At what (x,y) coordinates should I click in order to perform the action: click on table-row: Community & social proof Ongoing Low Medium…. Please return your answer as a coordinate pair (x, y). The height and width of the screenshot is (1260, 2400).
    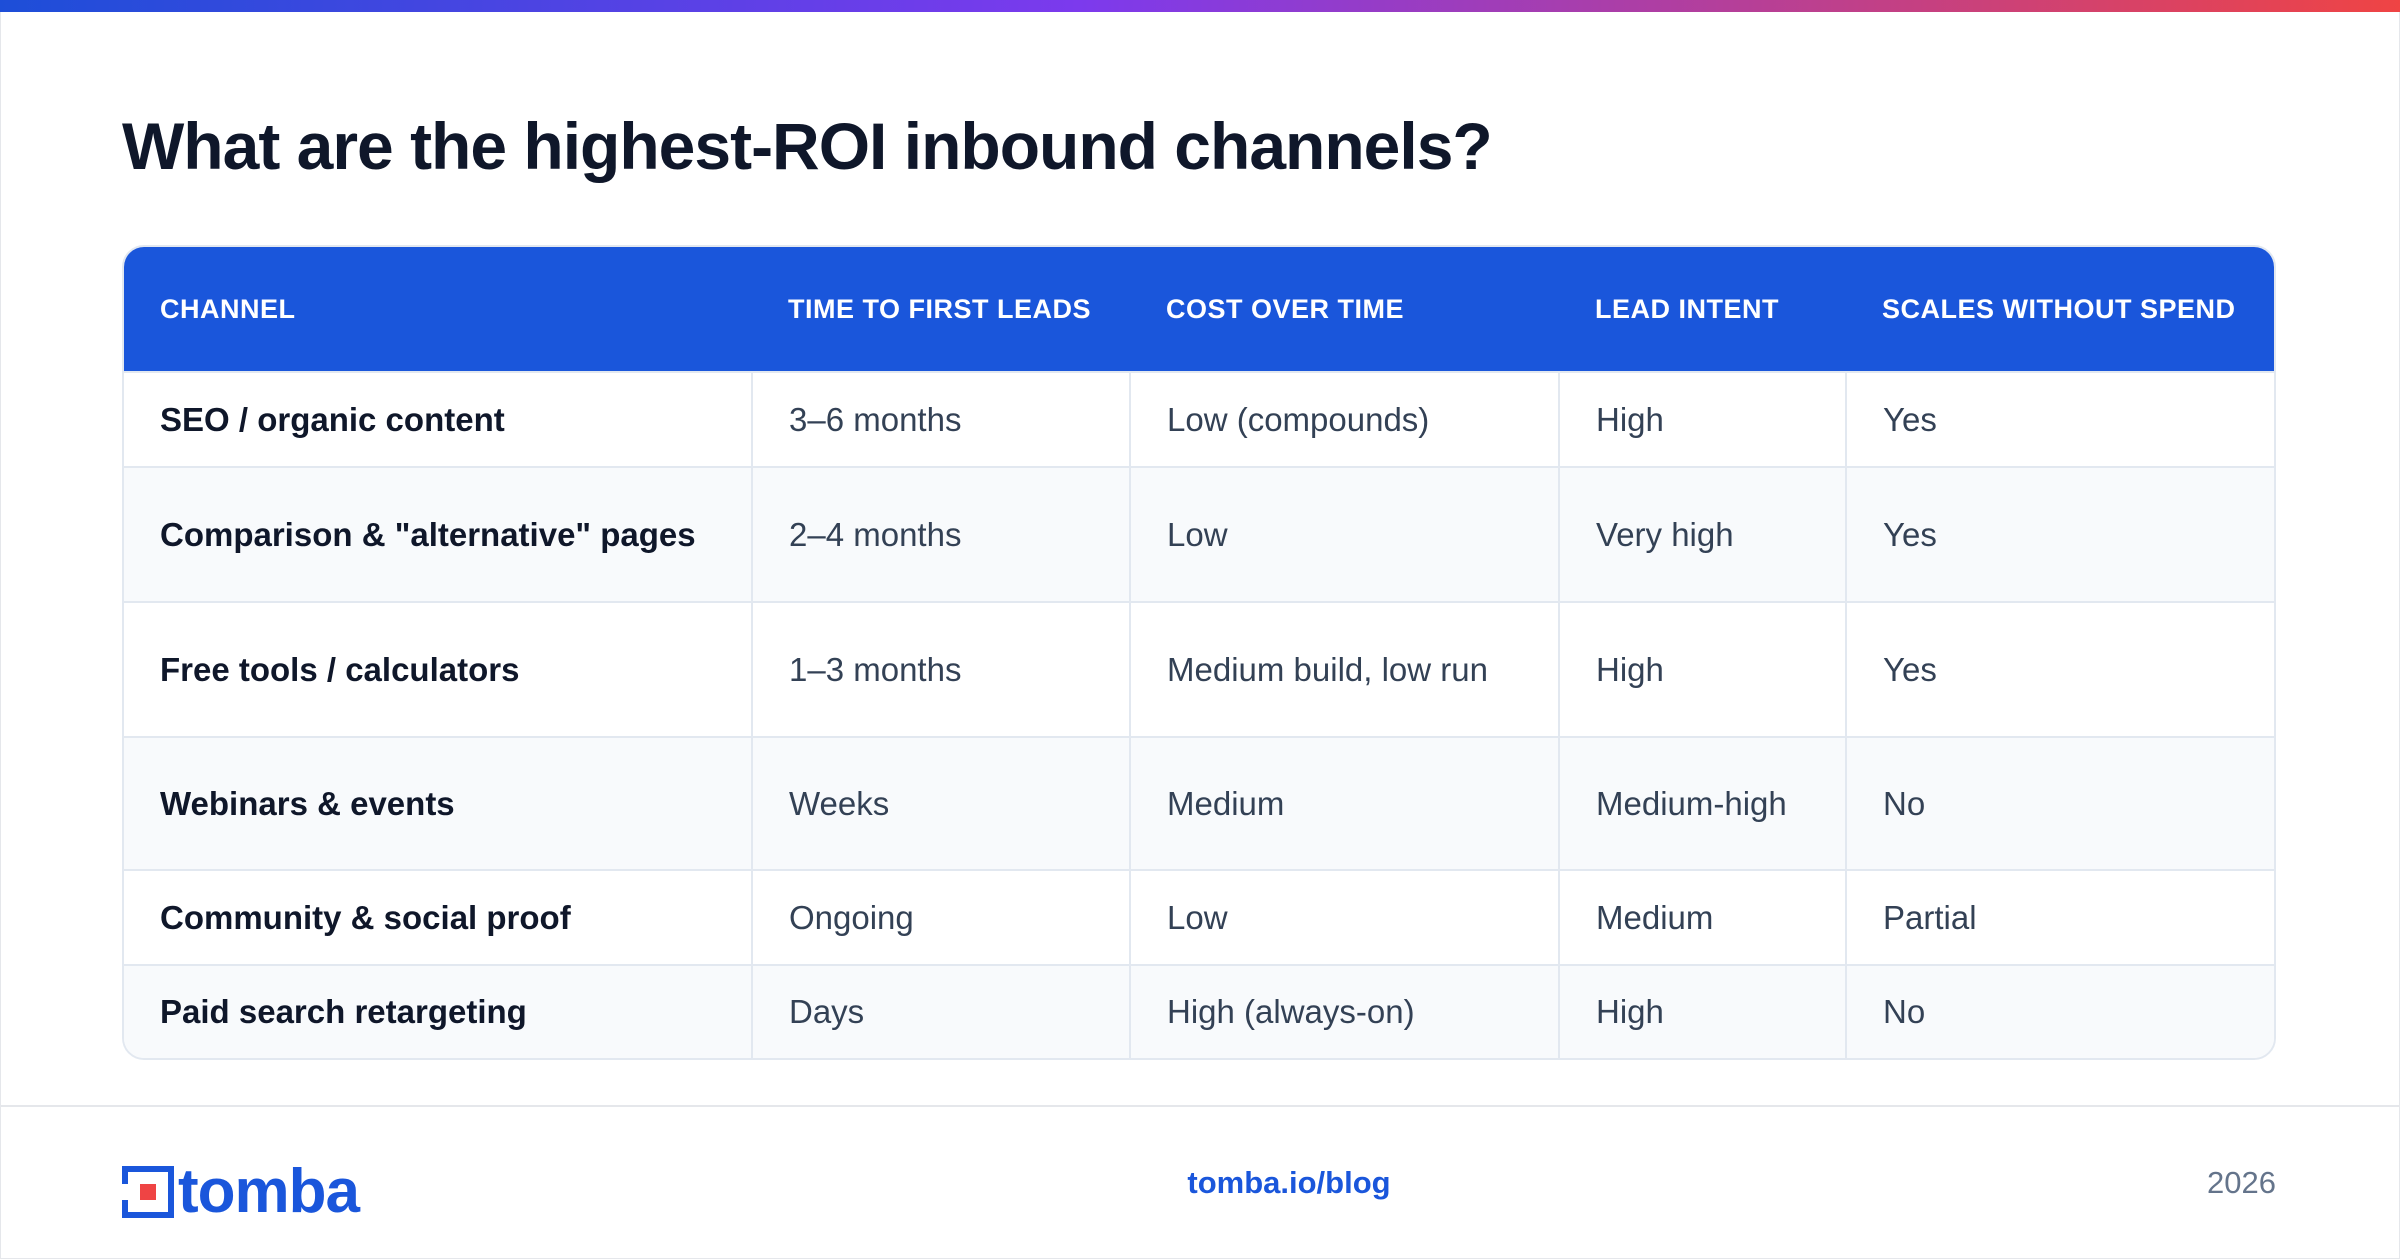
    Looking at the image, I should click on (1199, 917).